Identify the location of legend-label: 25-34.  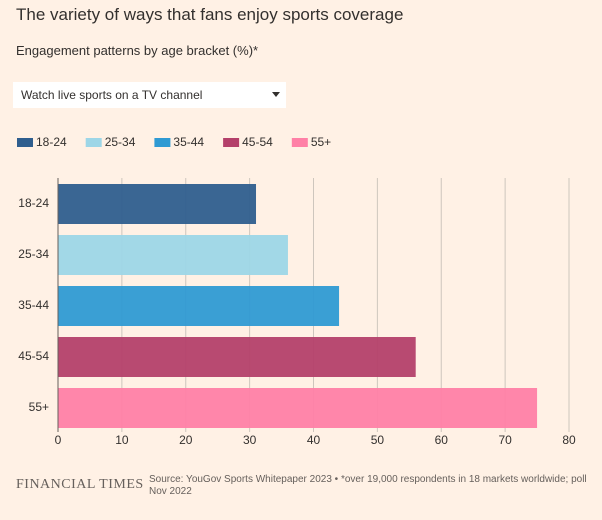
(120, 142).